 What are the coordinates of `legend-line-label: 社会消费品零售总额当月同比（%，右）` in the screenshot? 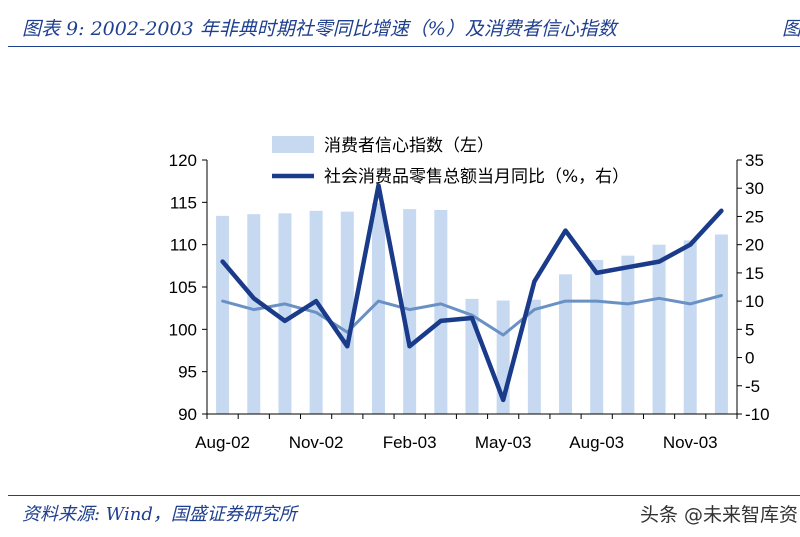 It's located at (476, 177).